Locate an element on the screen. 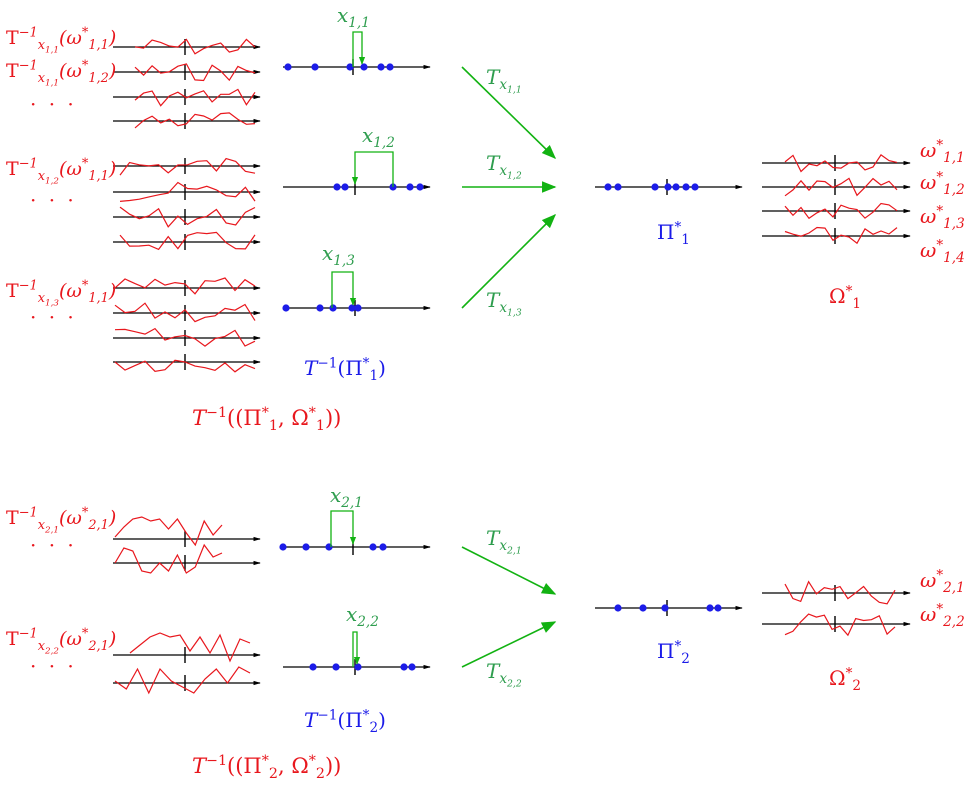 The width and height of the screenshot is (966, 785). arrow-label-t-x22: Tx2,2 is located at coordinates (504, 674).